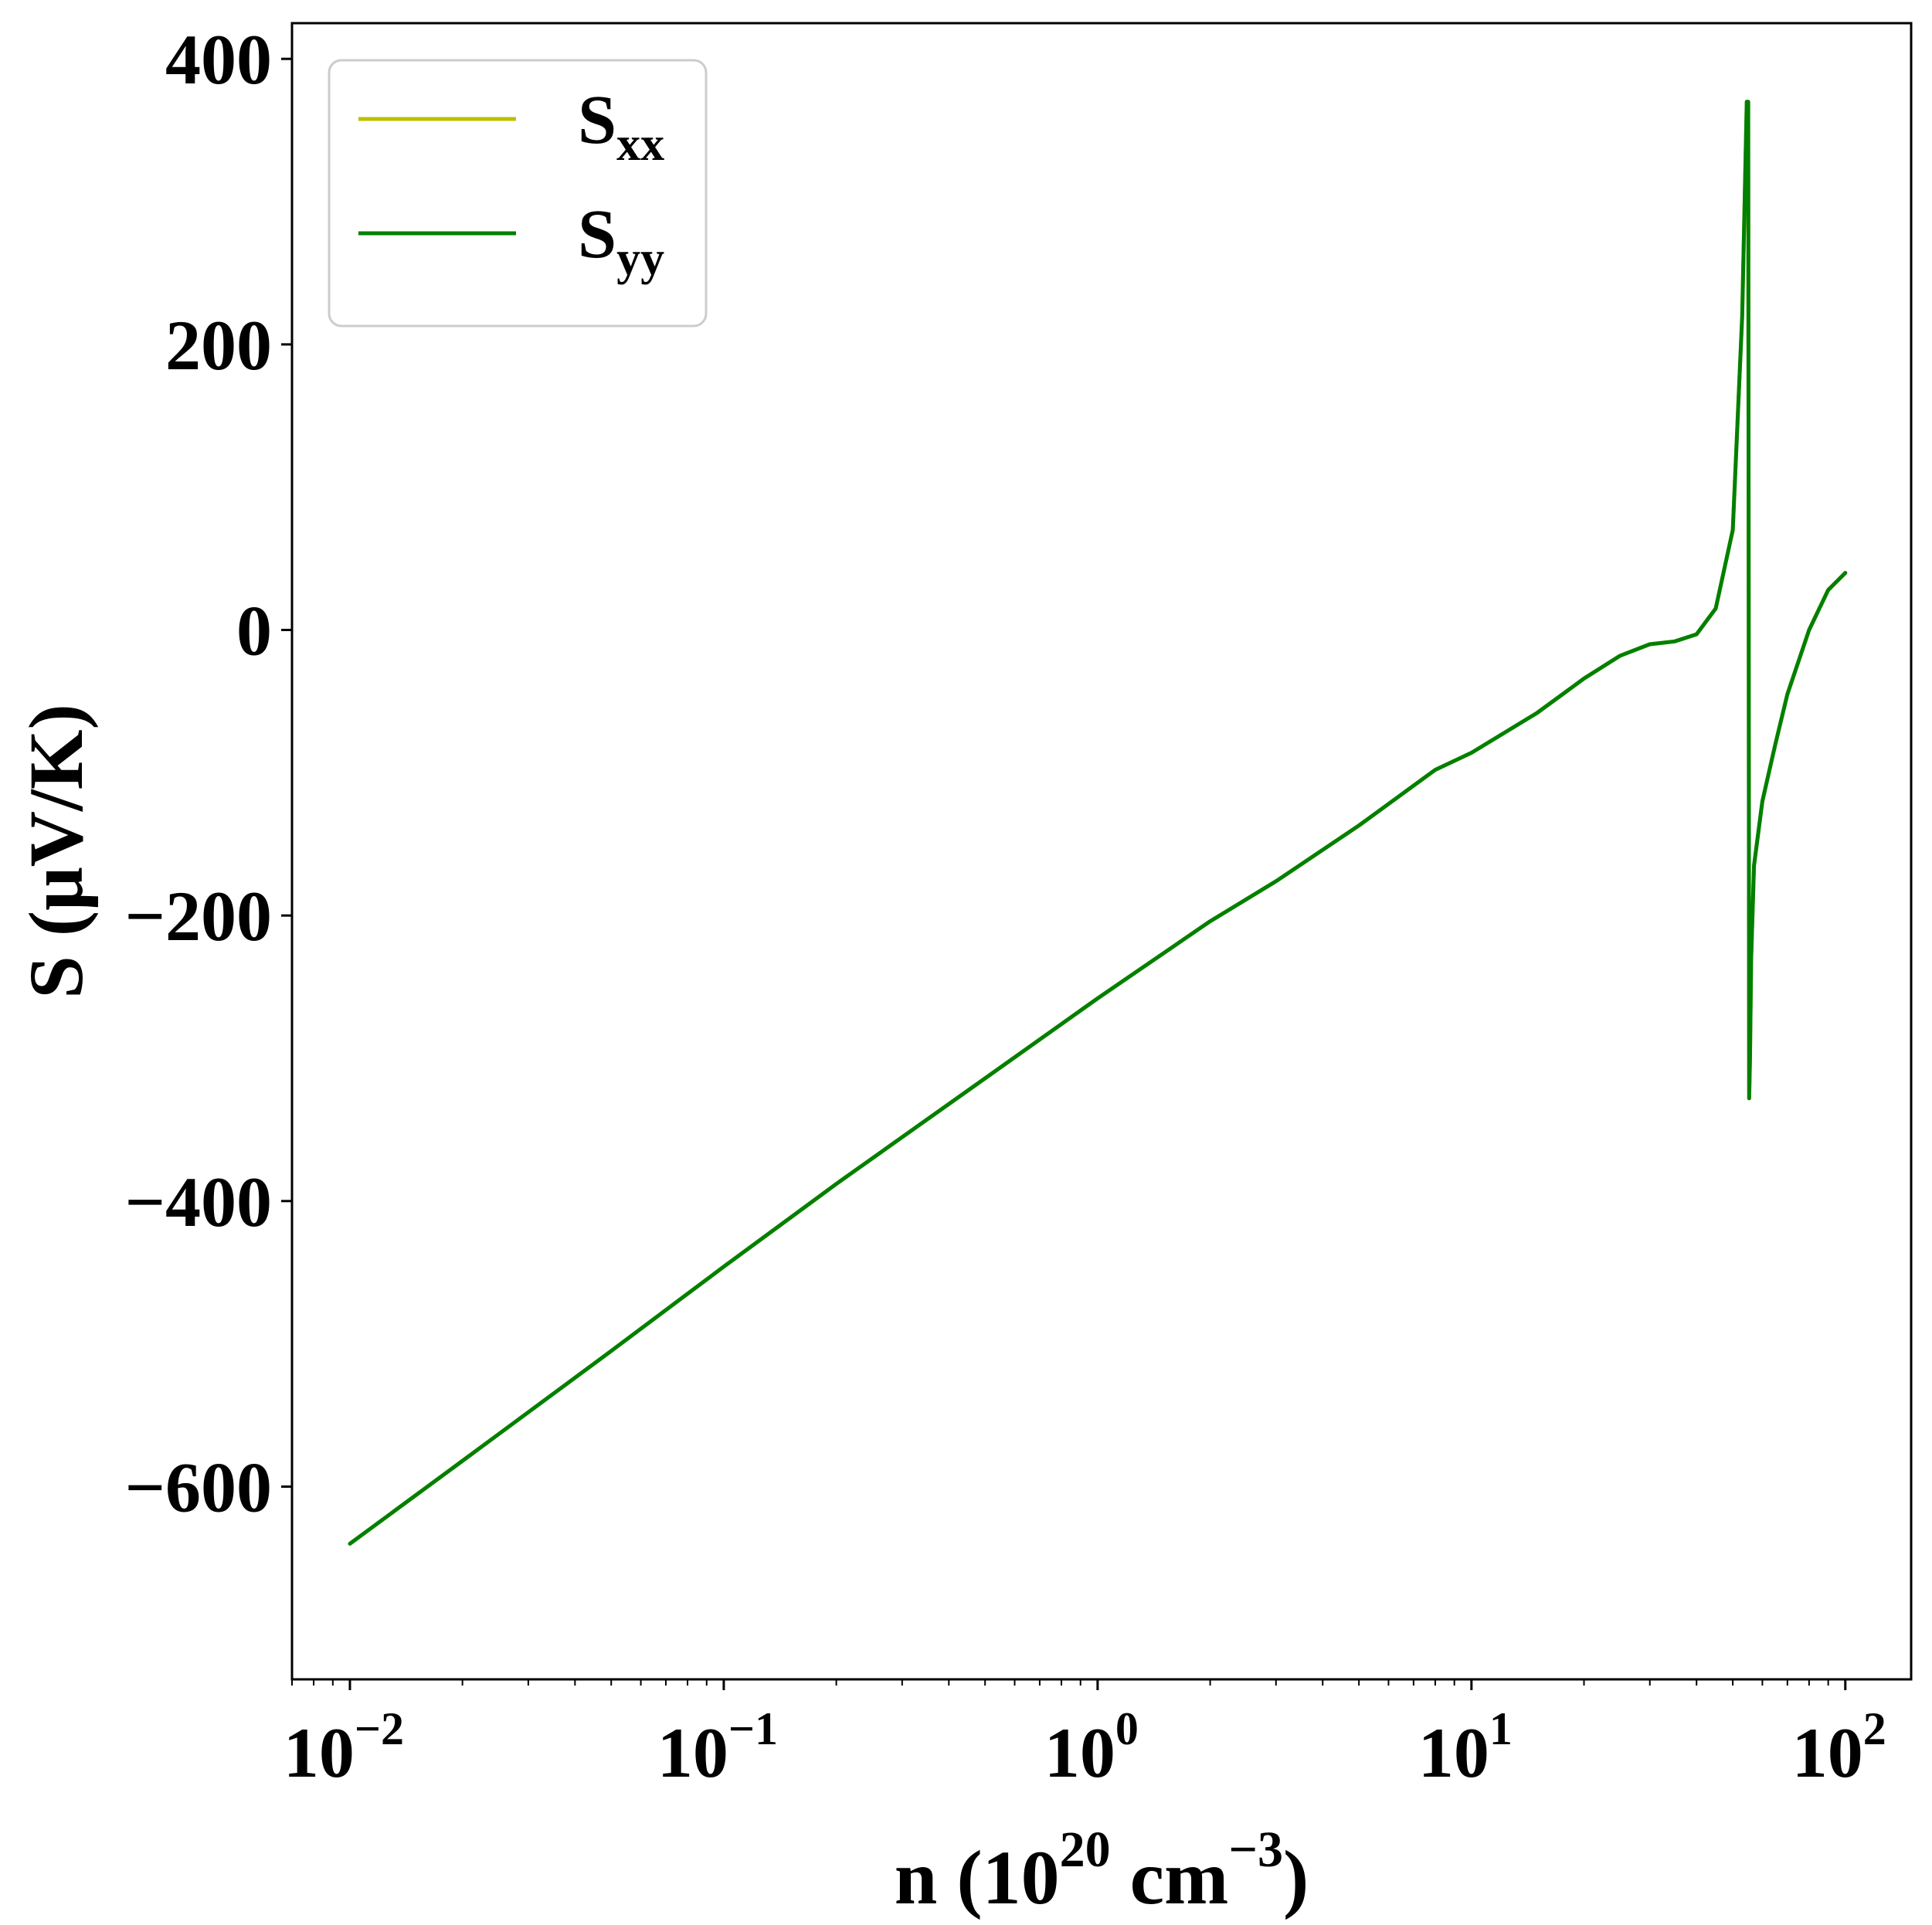 This screenshot has height=1925, width=1932. Describe the element at coordinates (218, 59) in the screenshot. I see `y-tick-label: 400` at that location.